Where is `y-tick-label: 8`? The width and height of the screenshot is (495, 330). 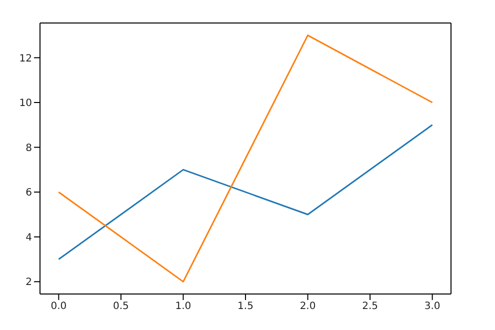 y-tick-label: 8 is located at coordinates (29, 148).